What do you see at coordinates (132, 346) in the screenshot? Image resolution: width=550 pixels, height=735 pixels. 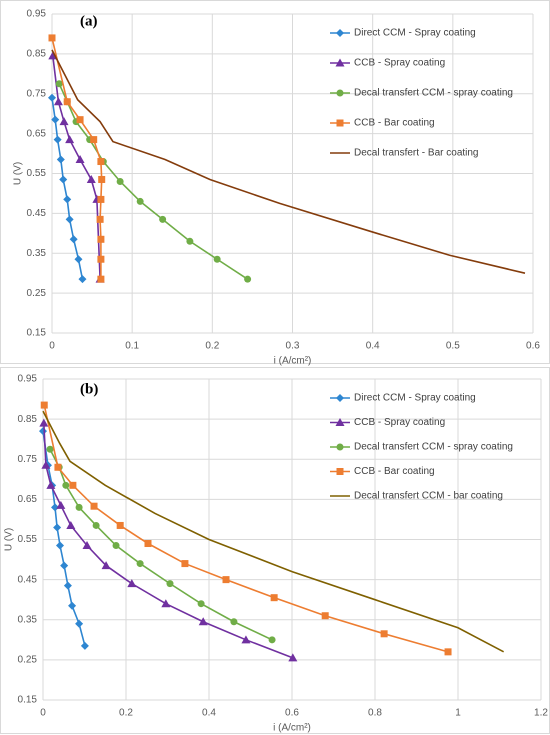 I see `x-tick-label: 0.1` at bounding box center [132, 346].